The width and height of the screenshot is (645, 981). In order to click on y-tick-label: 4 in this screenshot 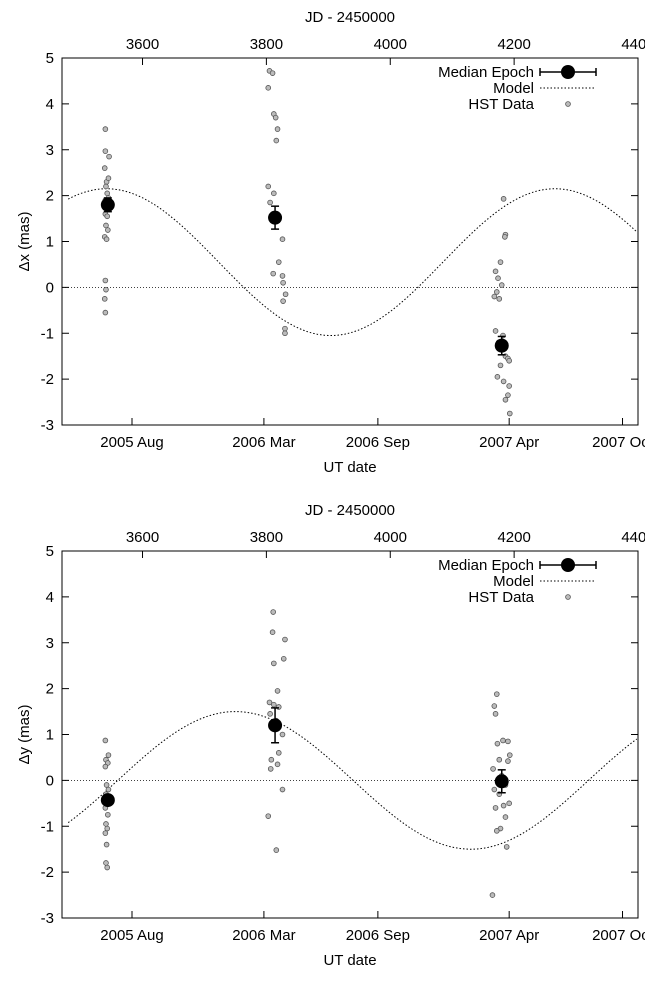, I will do `click(50, 104)`.